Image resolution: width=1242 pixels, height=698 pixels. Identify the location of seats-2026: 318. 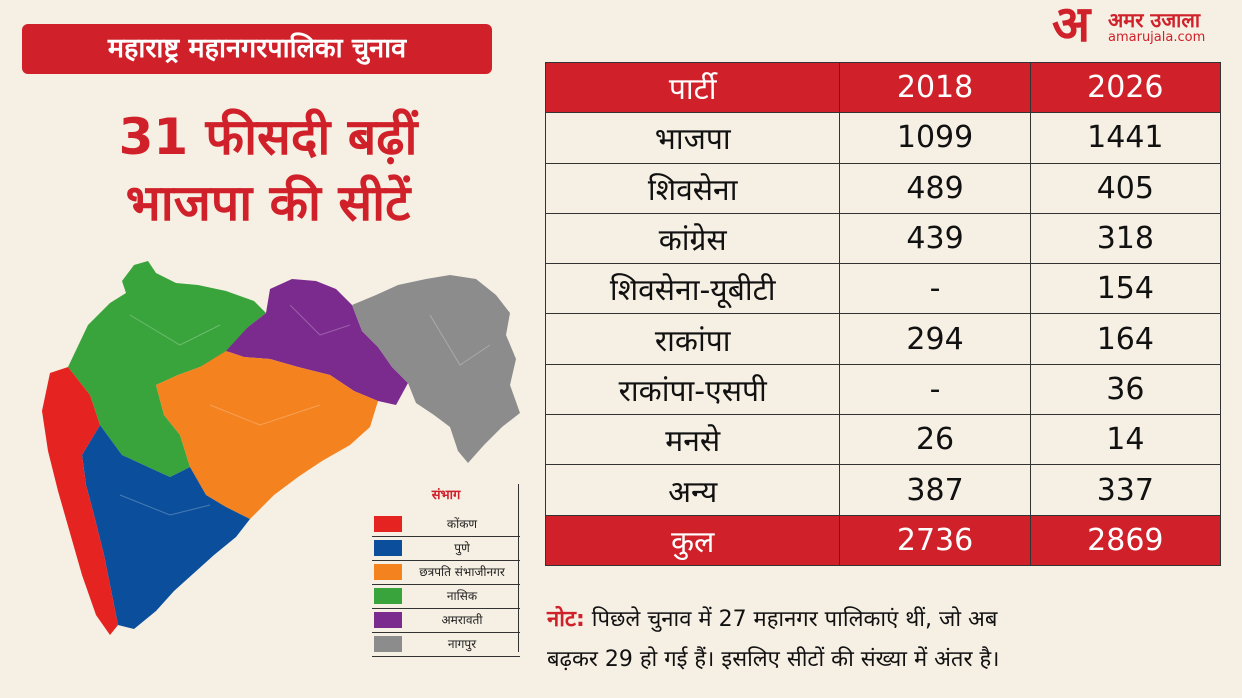
(1125, 238).